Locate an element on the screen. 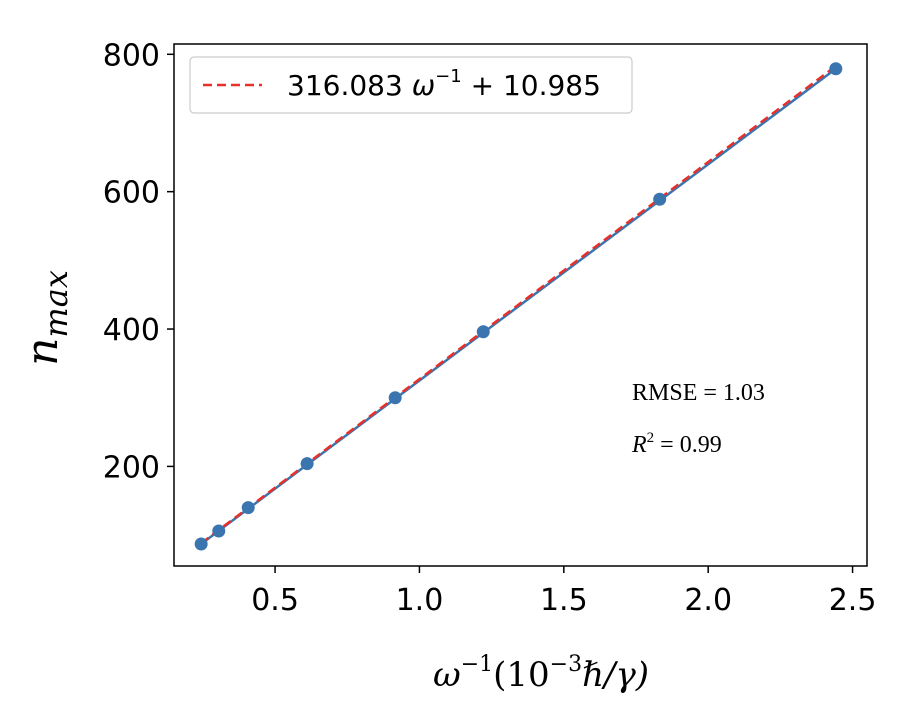 The image size is (908, 710). legend-fit-exp: −1 is located at coordinates (448, 76).